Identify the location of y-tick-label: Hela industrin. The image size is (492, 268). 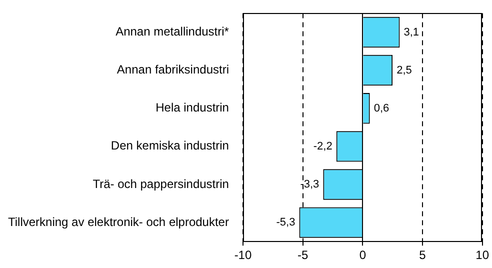
(192, 107).